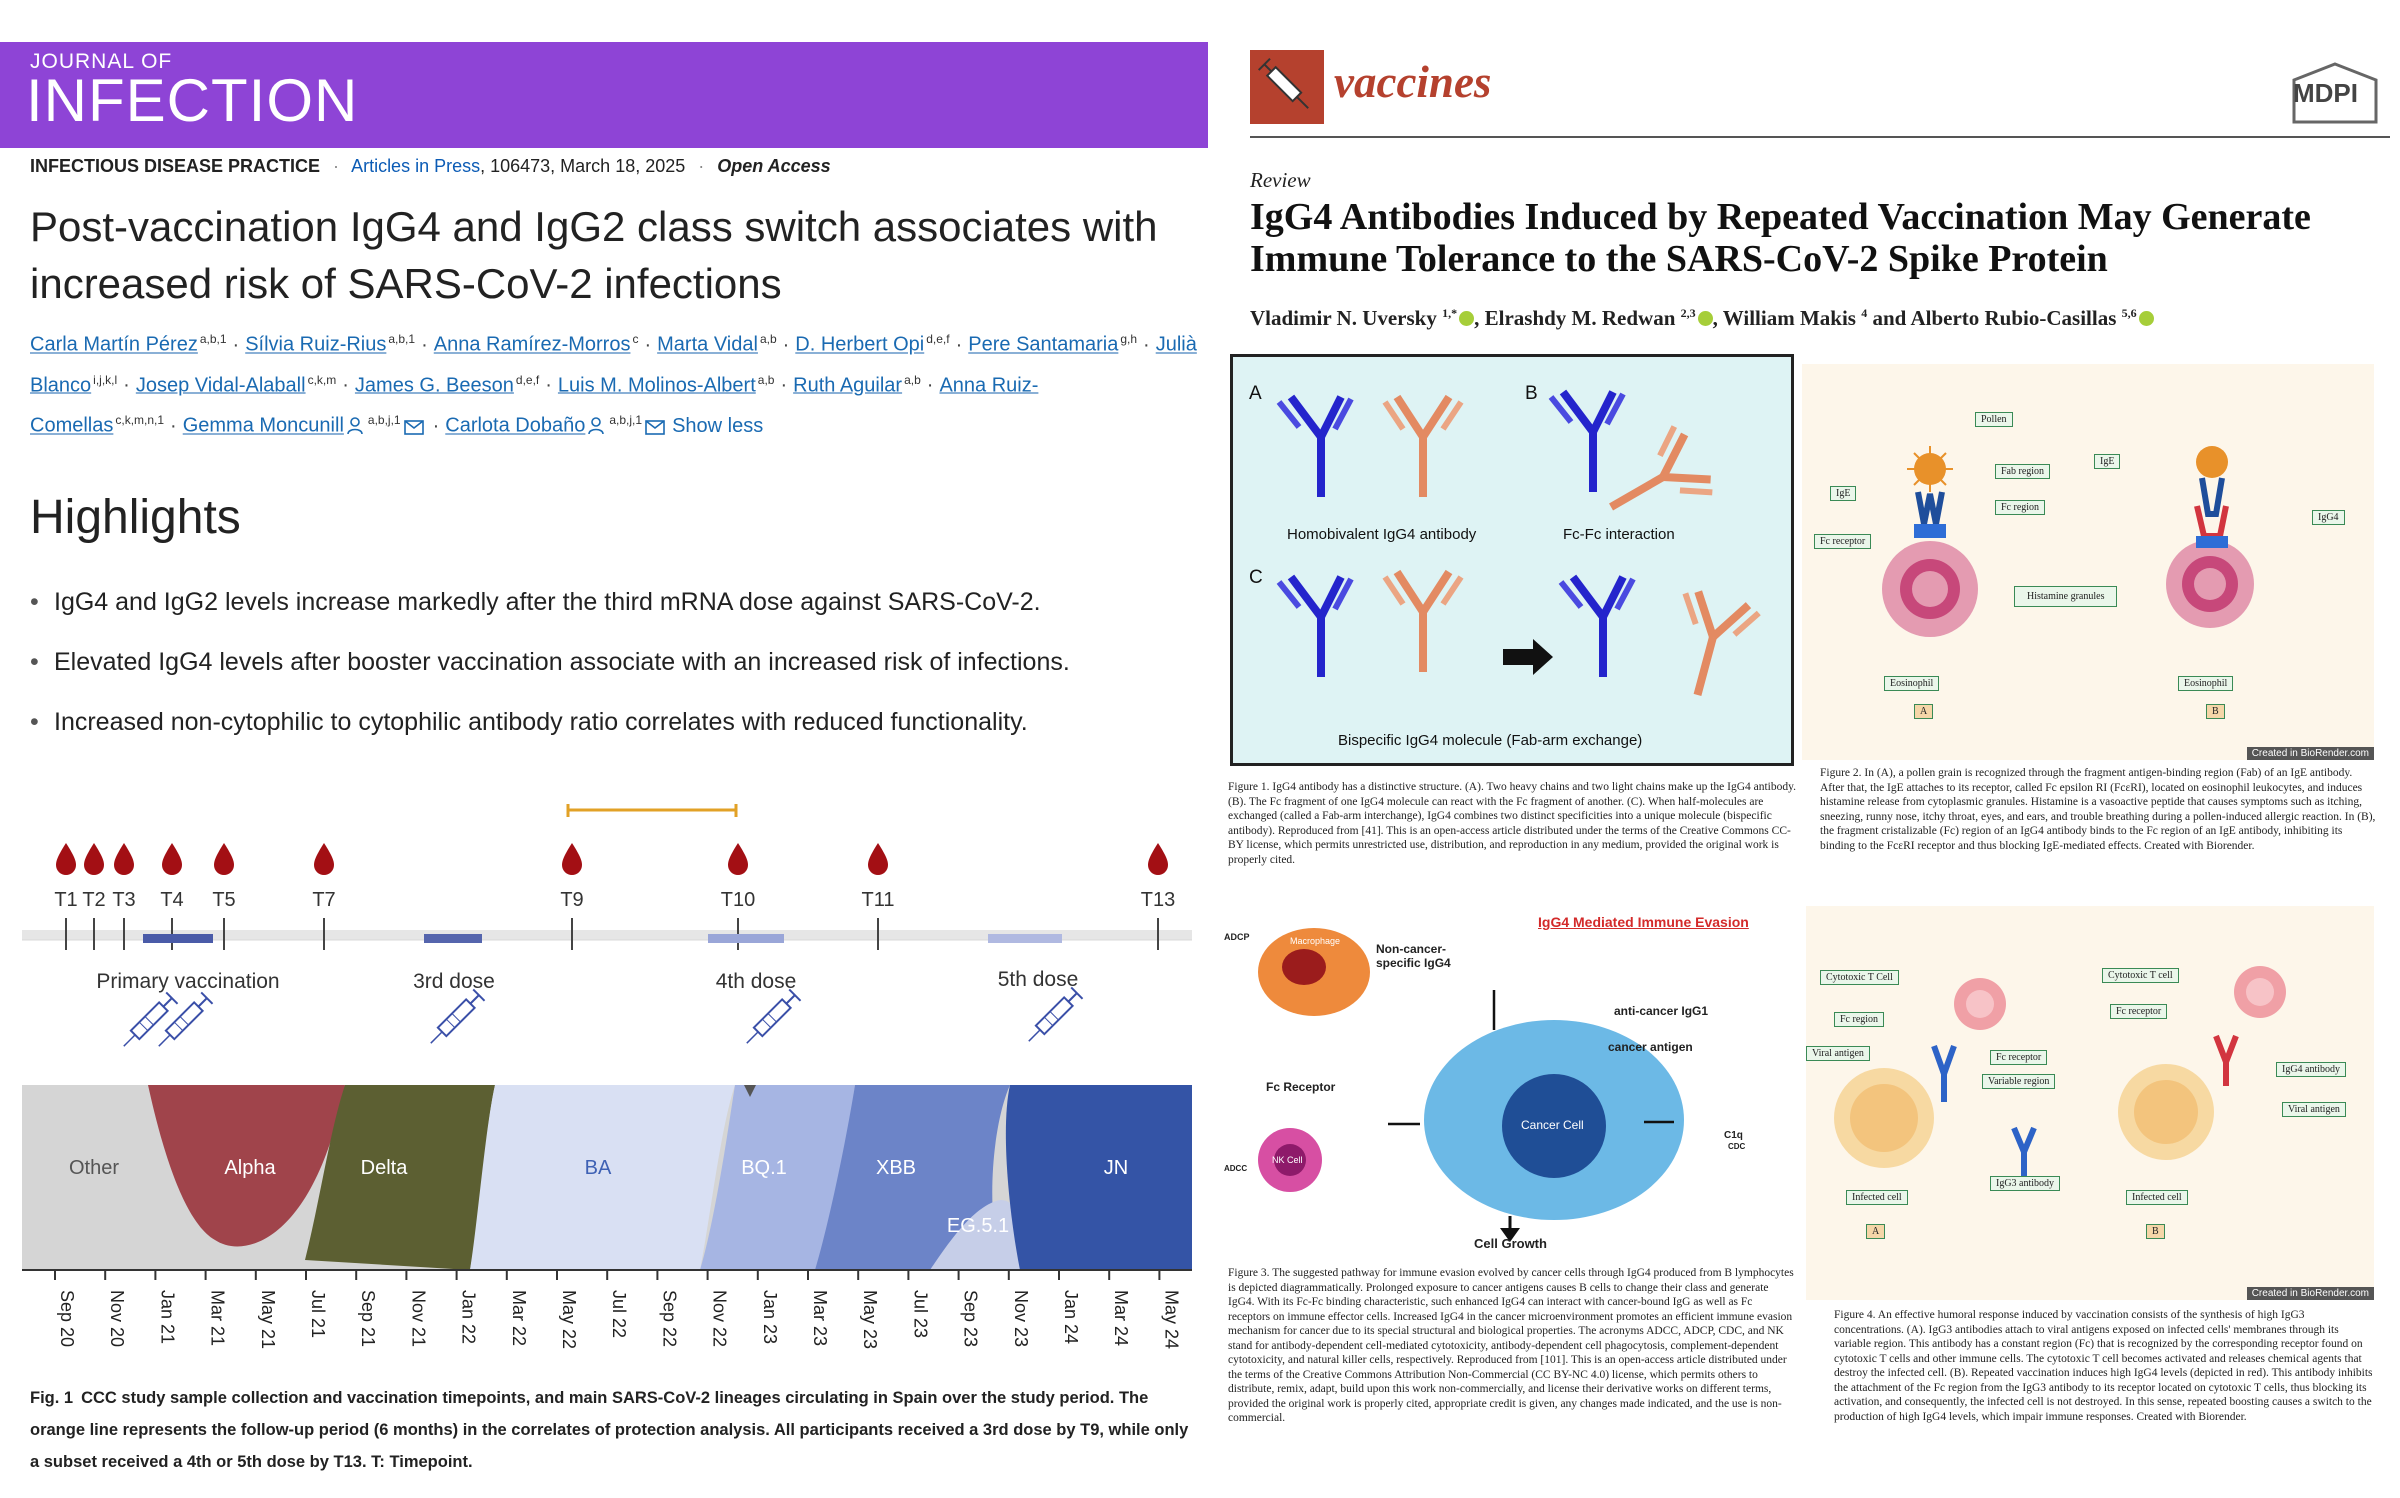  Describe the element at coordinates (213, 339) in the screenshot. I see `author-affiliation: a,b,1` at that location.